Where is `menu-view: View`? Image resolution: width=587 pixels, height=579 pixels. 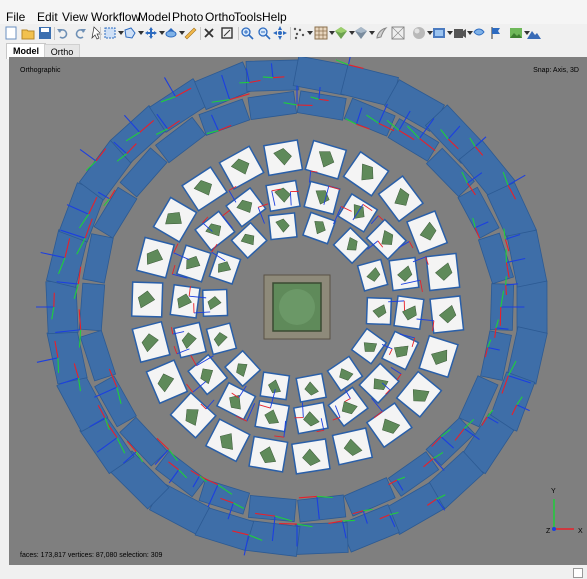 menu-view: View is located at coordinates (75, 17).